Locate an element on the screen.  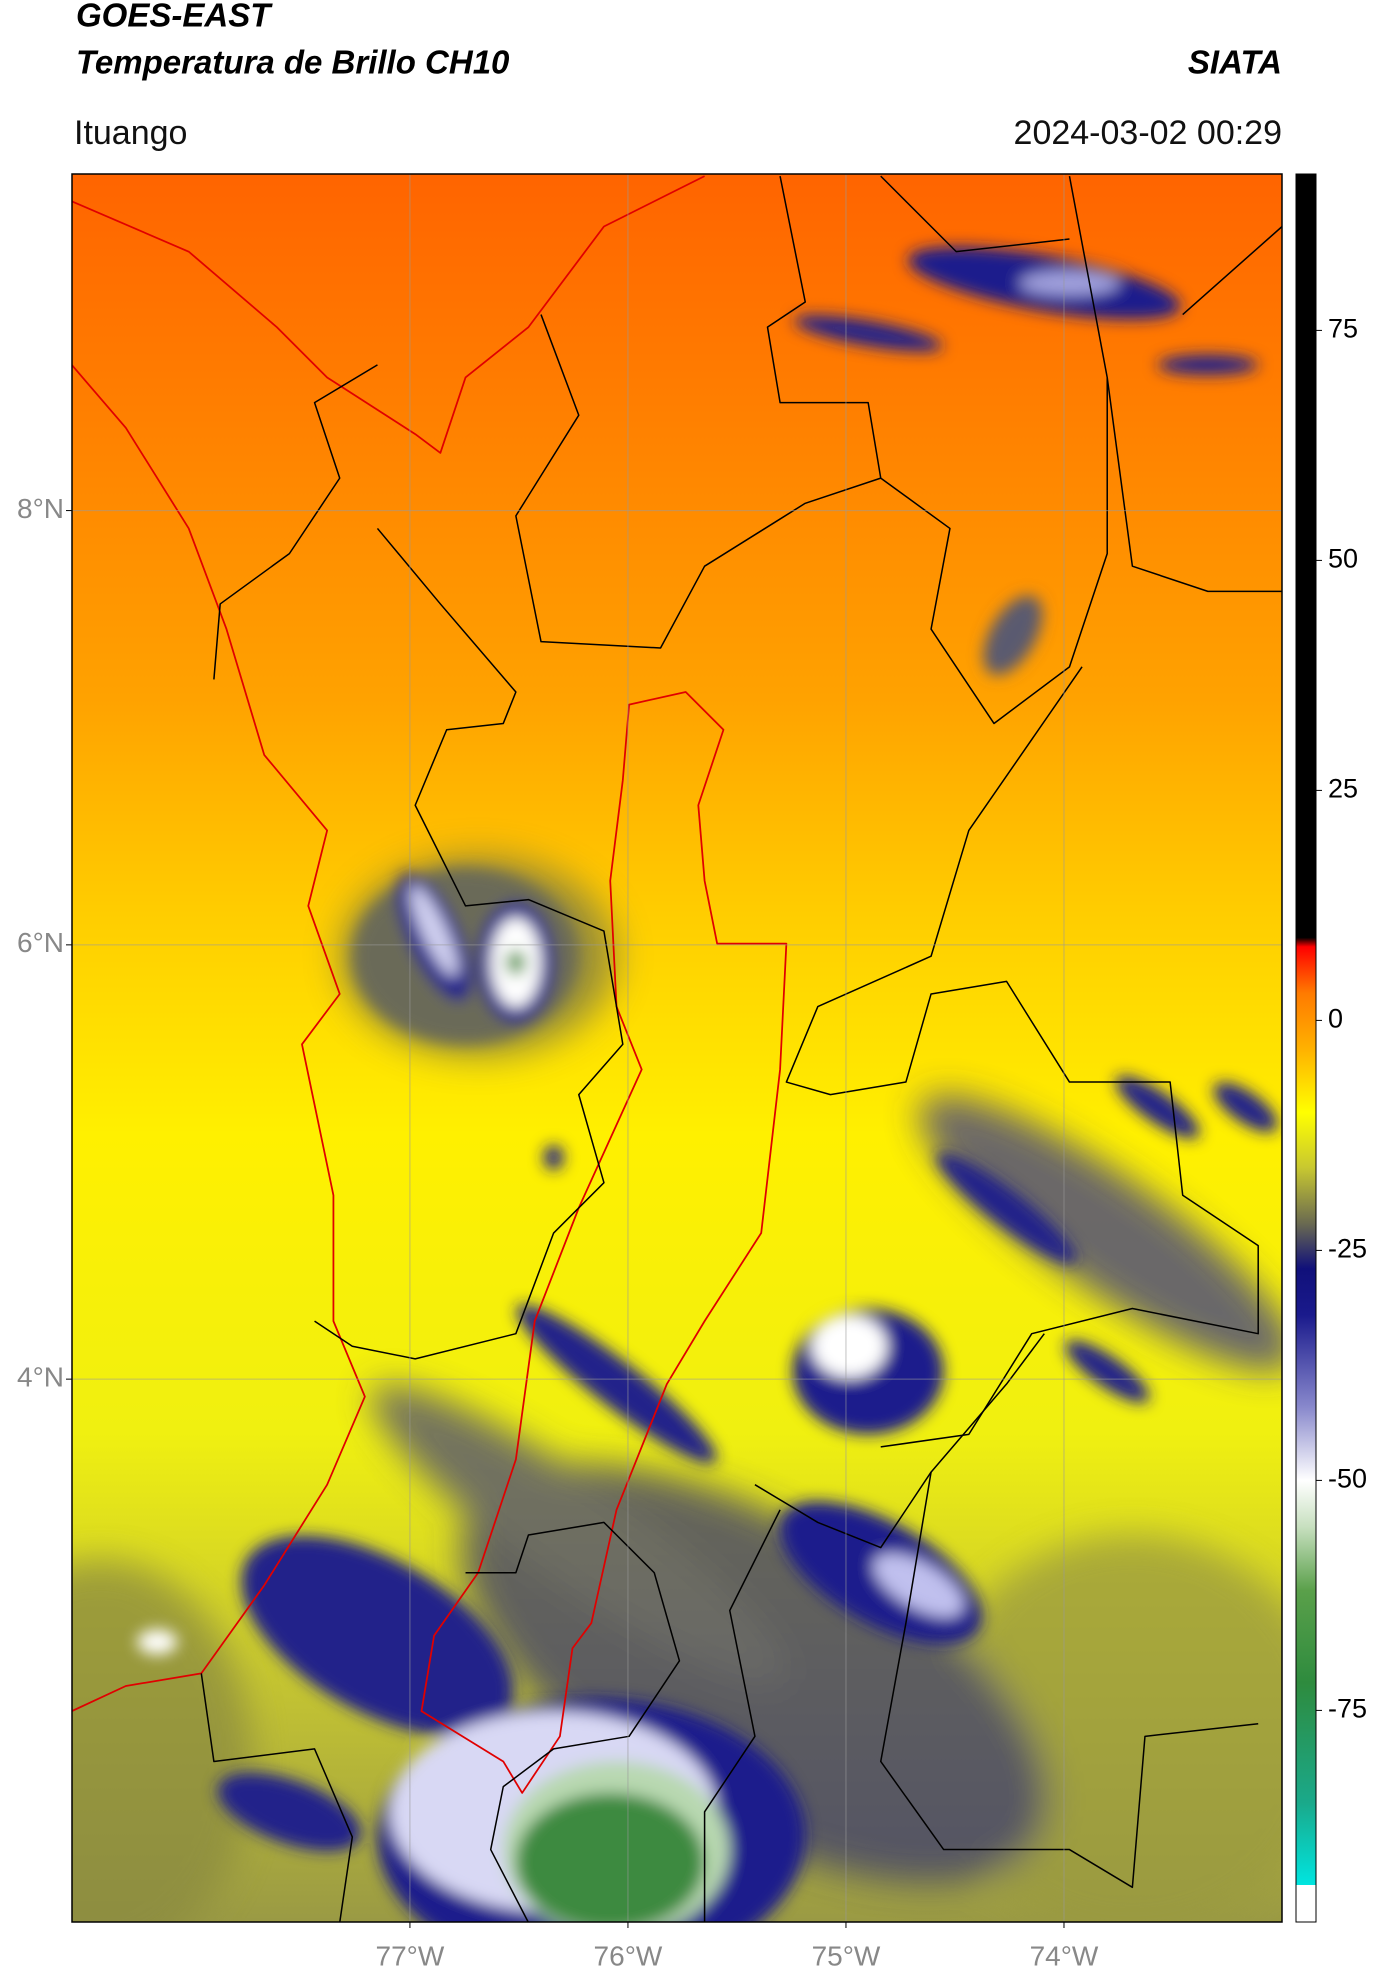
colorbar-tick-label: 25 is located at coordinates (1343, 789).